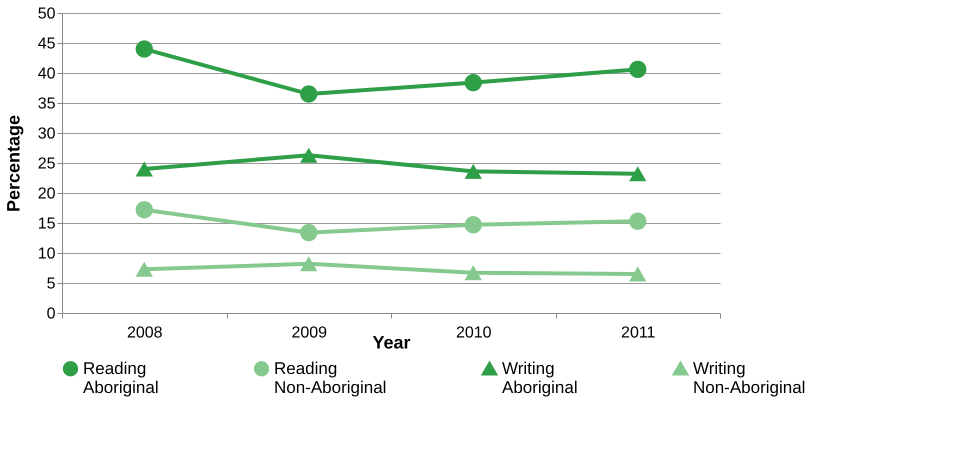  I want to click on y-tick-label: 45, so click(47, 44).